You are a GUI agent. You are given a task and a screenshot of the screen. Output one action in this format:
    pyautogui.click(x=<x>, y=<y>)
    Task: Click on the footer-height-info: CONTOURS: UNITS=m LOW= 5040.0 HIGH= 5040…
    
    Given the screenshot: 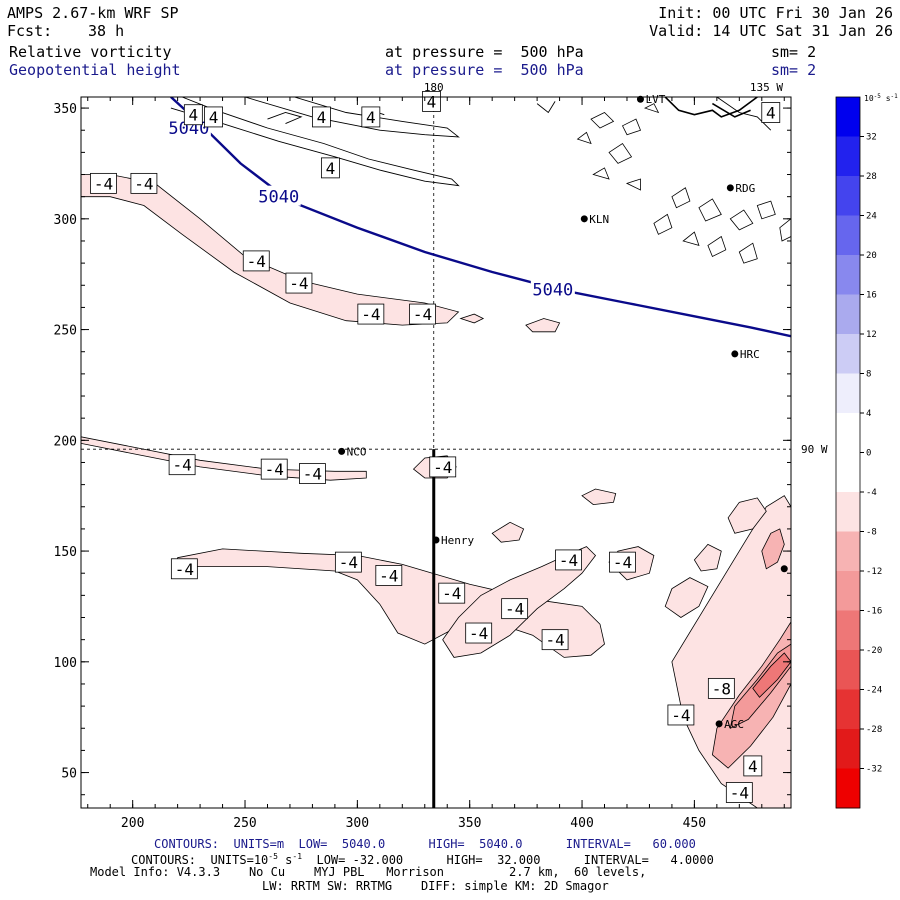 What is the action you would take?
    pyautogui.click(x=425, y=844)
    